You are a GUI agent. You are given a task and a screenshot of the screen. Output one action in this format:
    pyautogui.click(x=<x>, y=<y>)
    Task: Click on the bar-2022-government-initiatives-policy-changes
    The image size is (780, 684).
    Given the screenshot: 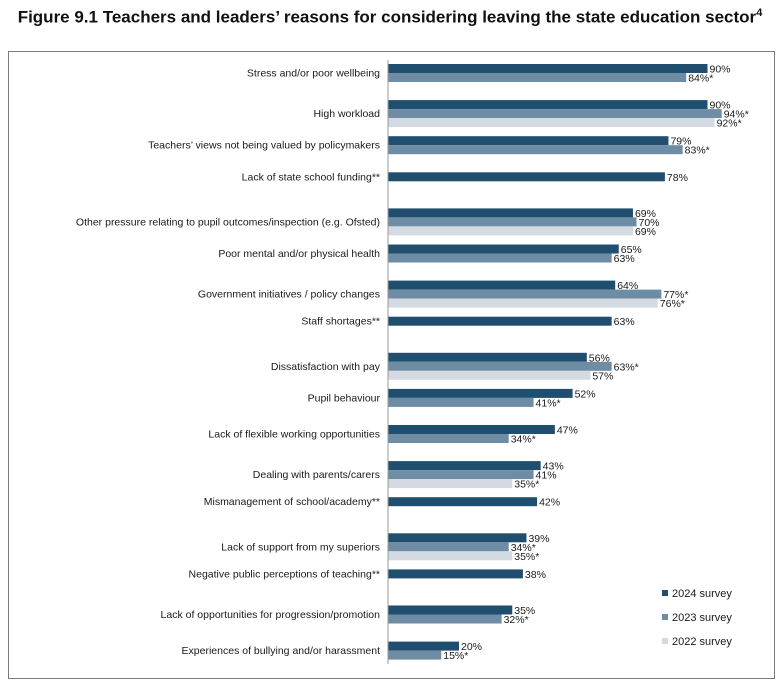 What is the action you would take?
    pyautogui.click(x=523, y=303)
    